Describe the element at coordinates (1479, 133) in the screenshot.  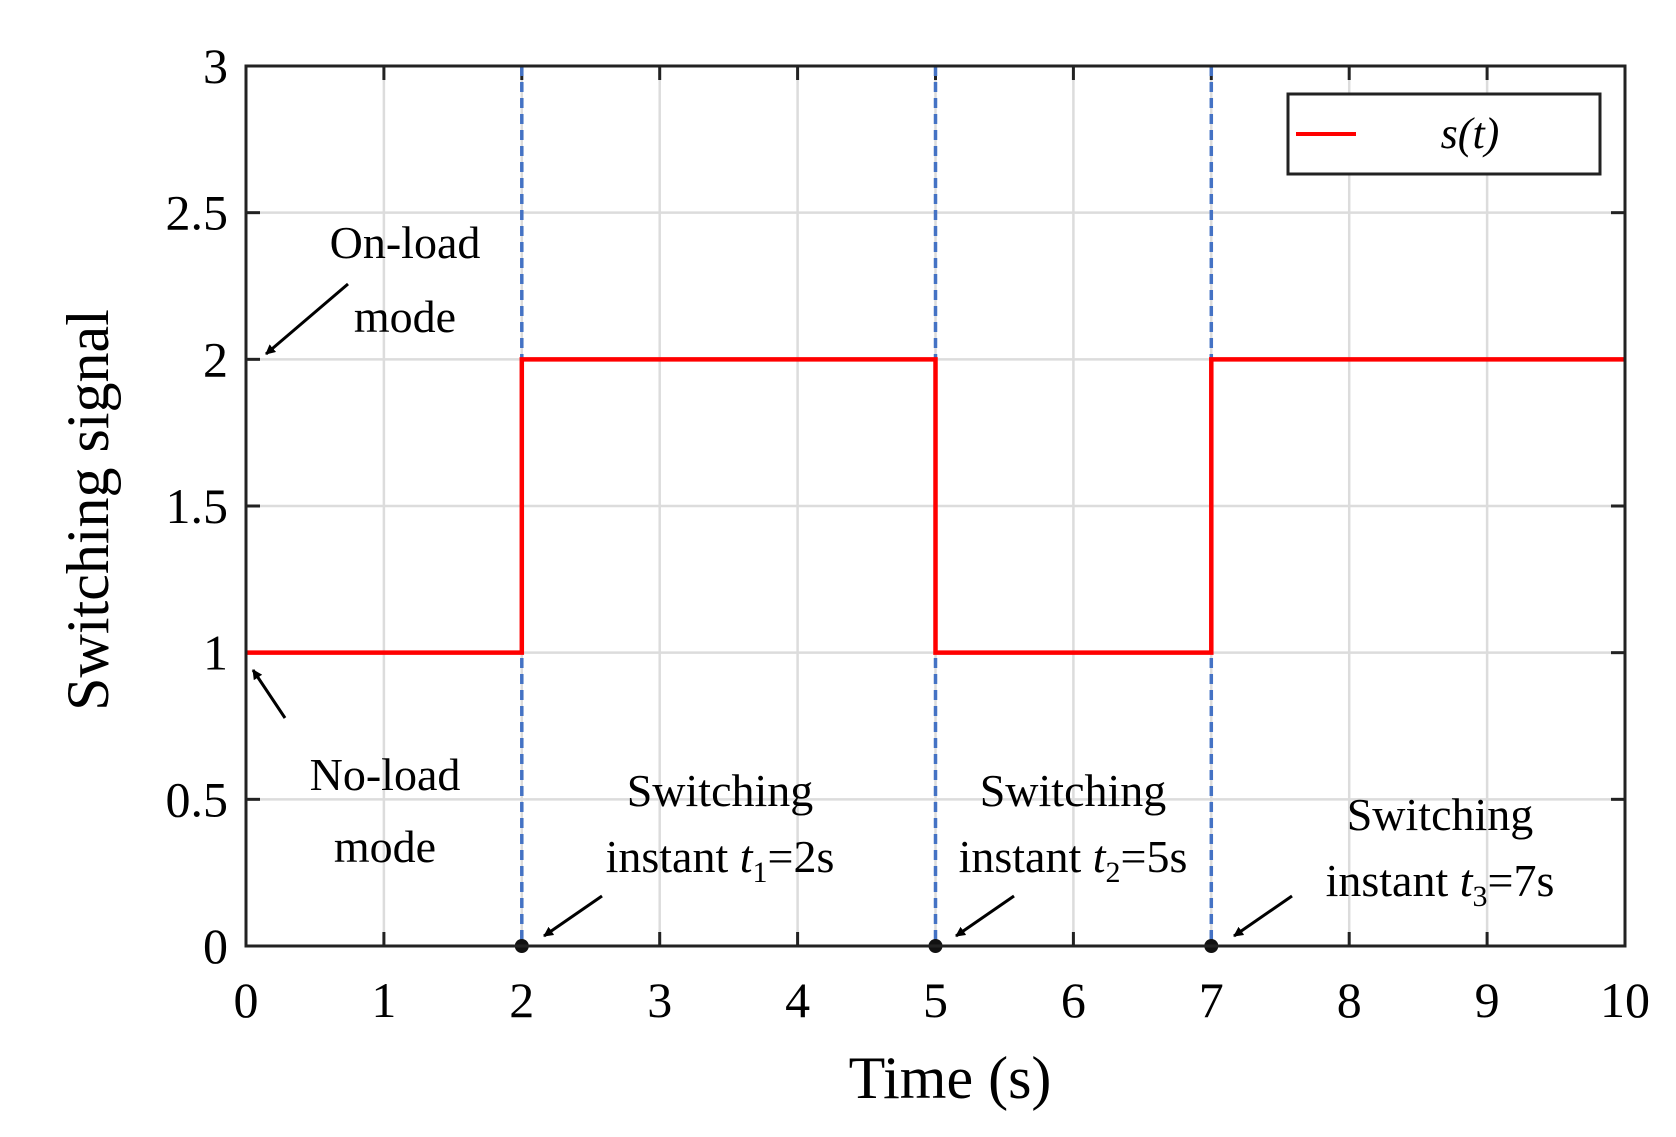
I see `legend-label-var: t` at that location.